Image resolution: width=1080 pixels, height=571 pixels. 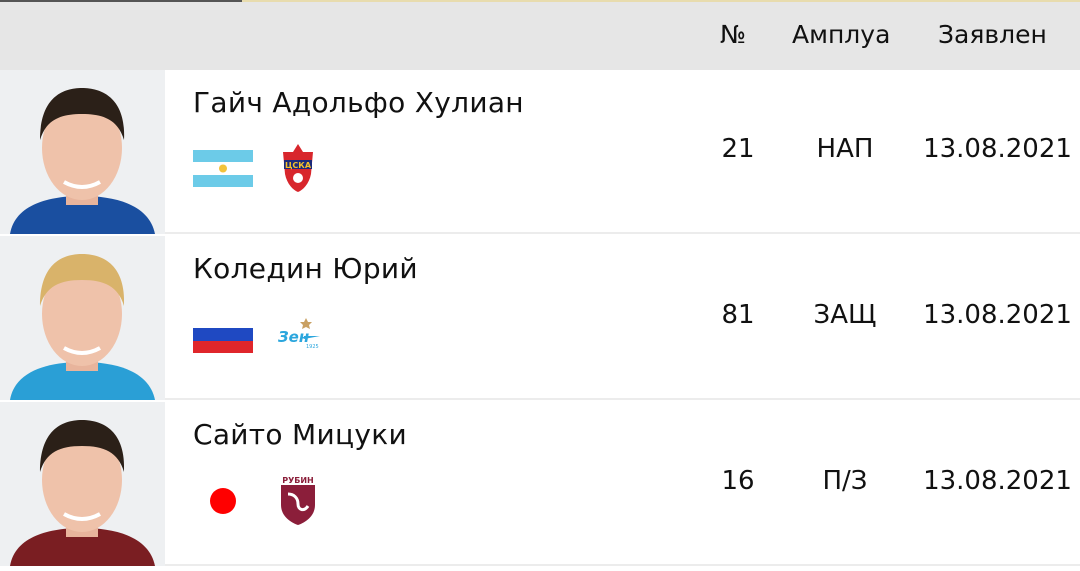 I want to click on club-logo-icon: РУБИН, so click(x=298, y=500).